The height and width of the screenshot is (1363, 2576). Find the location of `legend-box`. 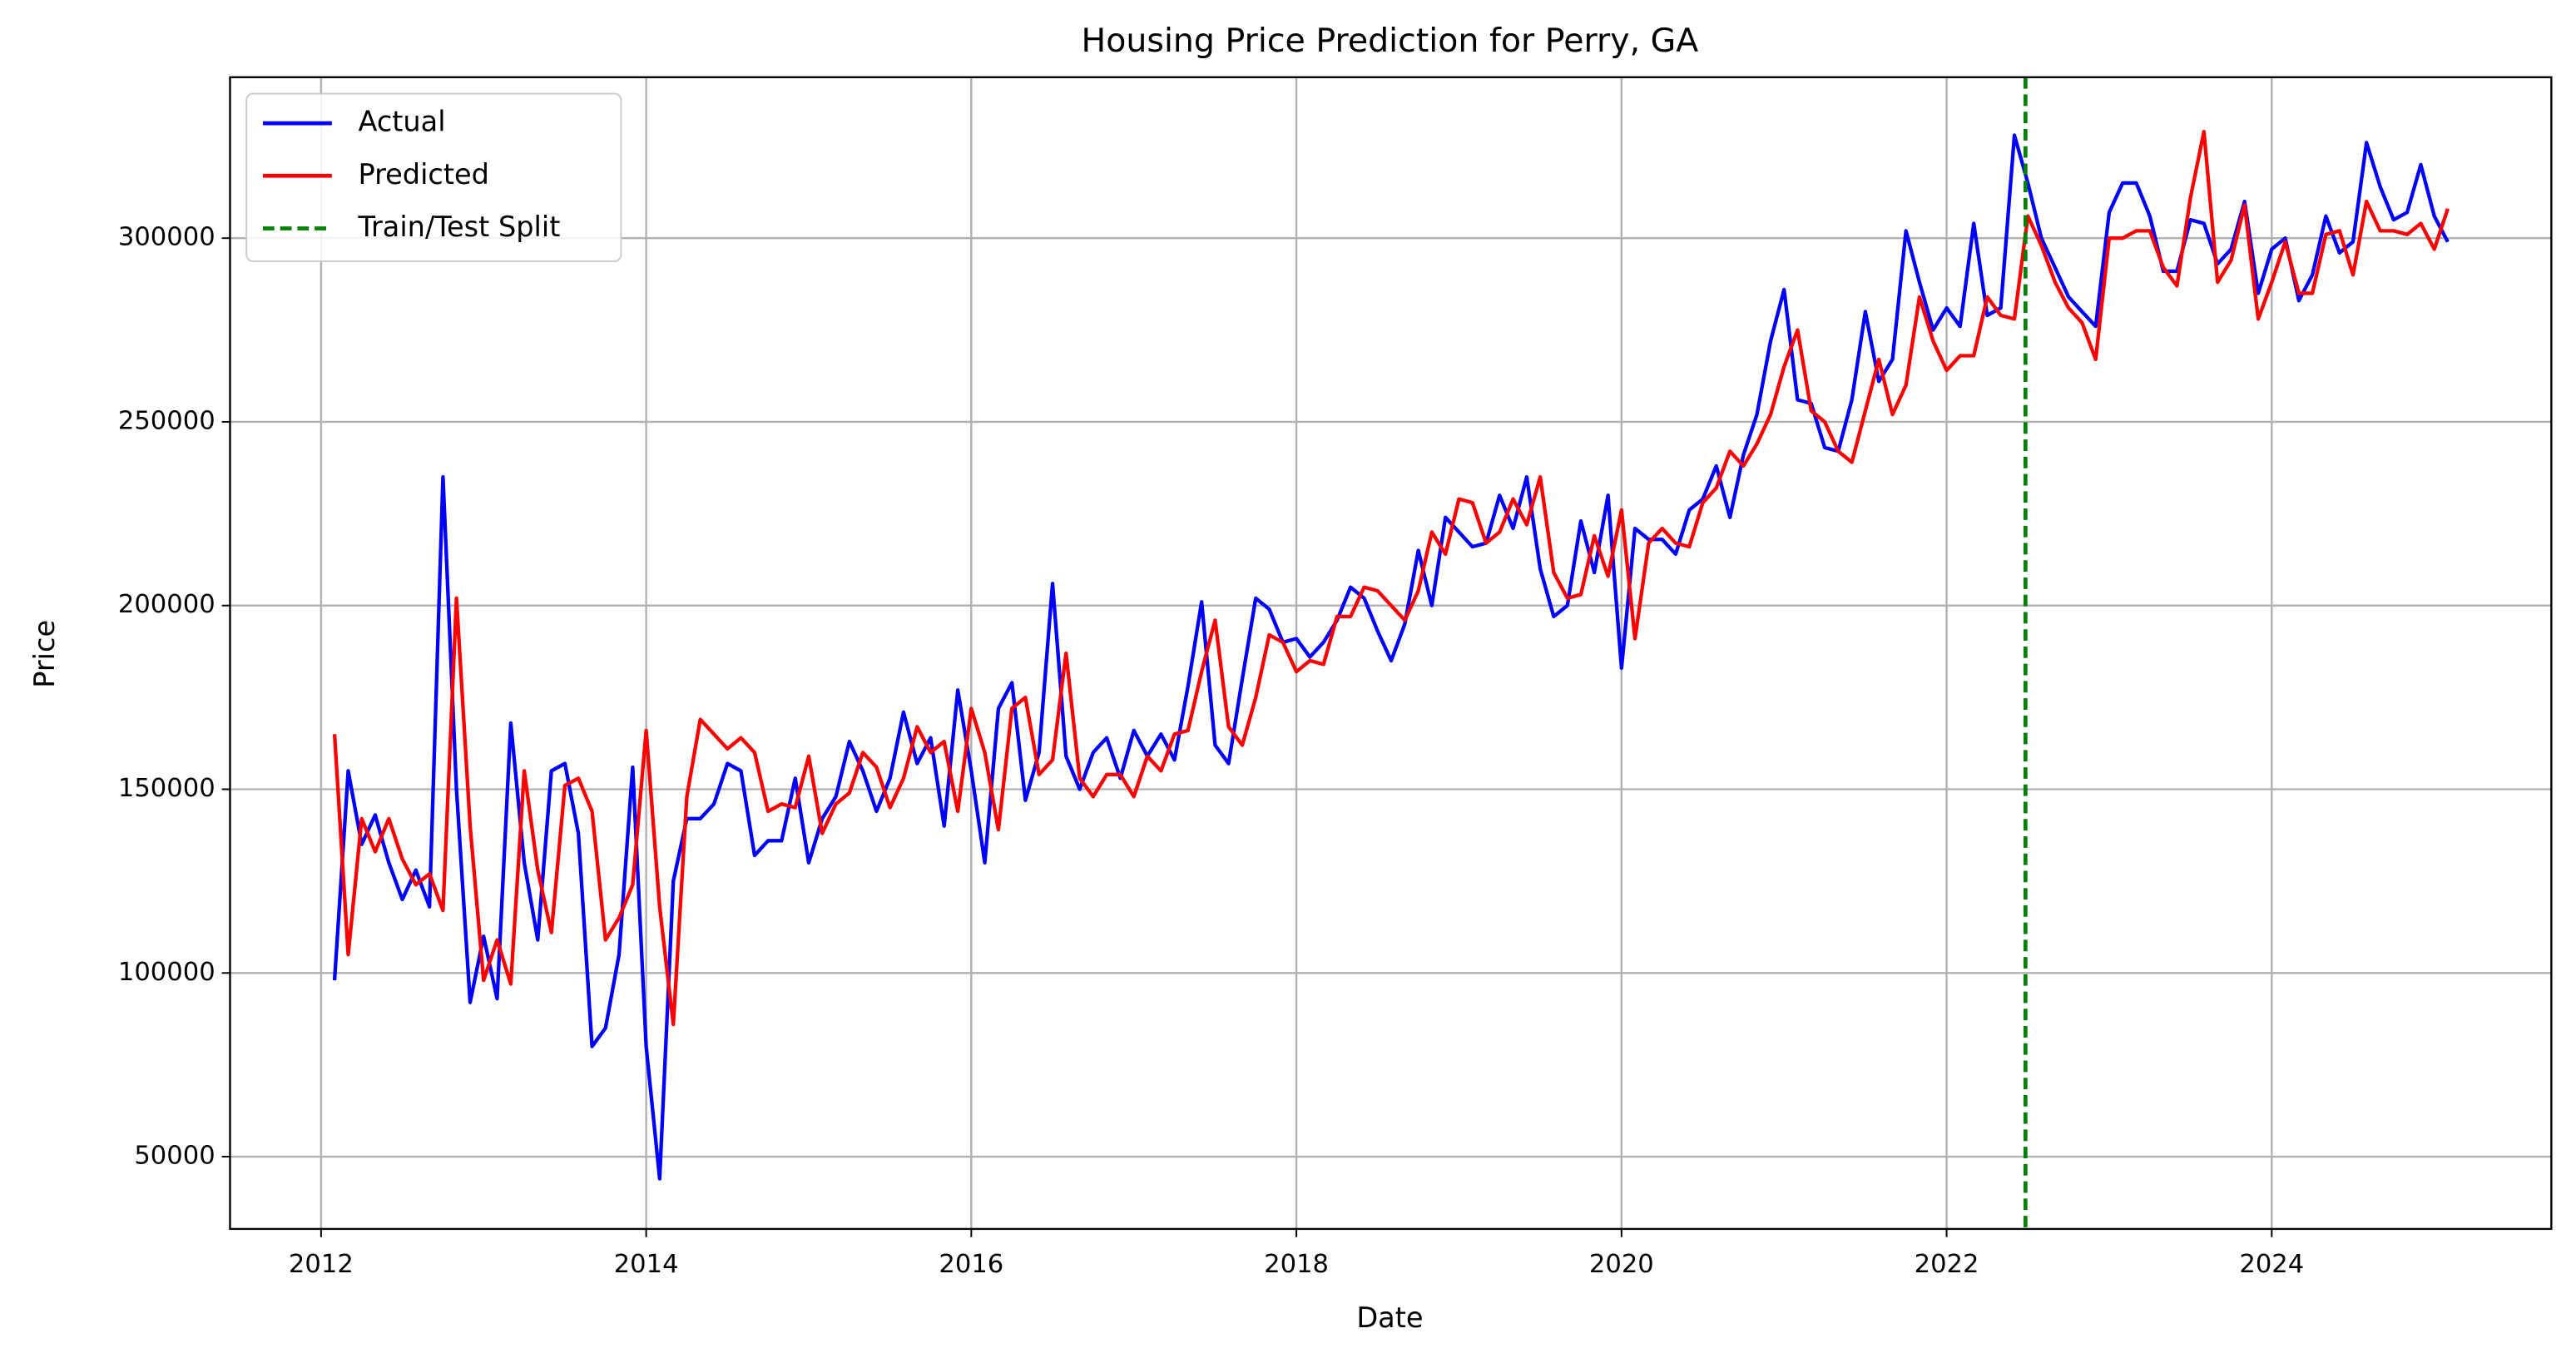

legend-box is located at coordinates (433, 177).